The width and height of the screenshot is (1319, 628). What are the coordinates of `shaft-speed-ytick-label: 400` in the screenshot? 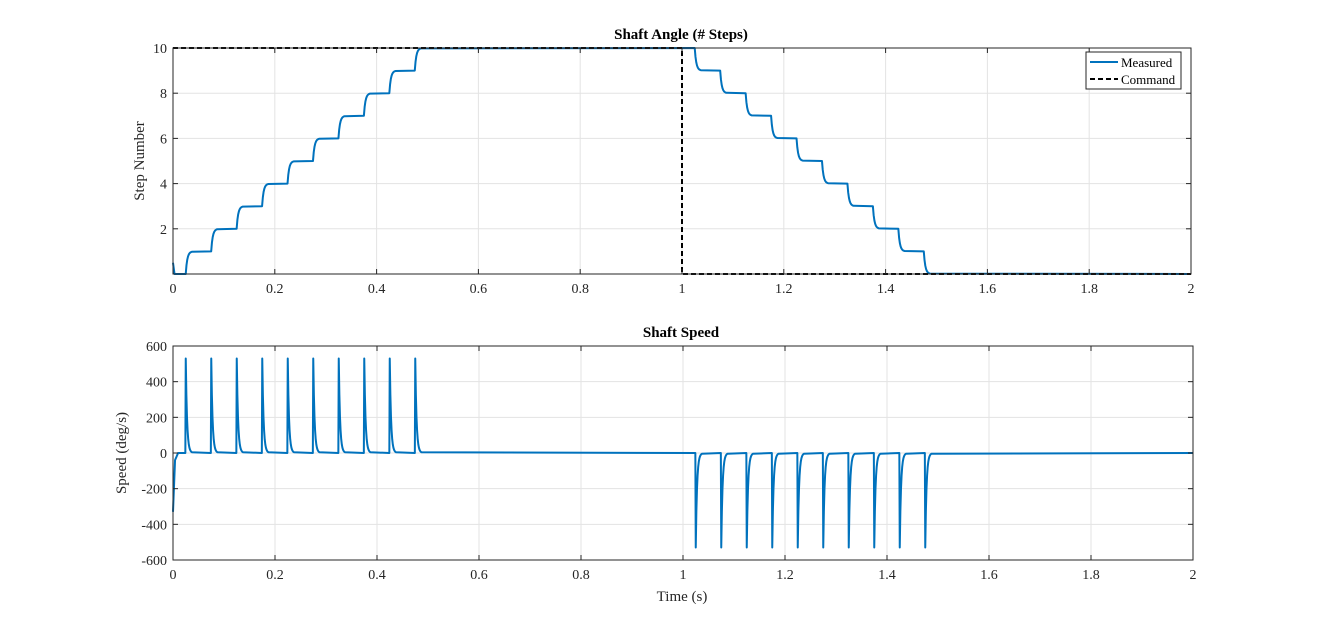 It's located at (156, 383).